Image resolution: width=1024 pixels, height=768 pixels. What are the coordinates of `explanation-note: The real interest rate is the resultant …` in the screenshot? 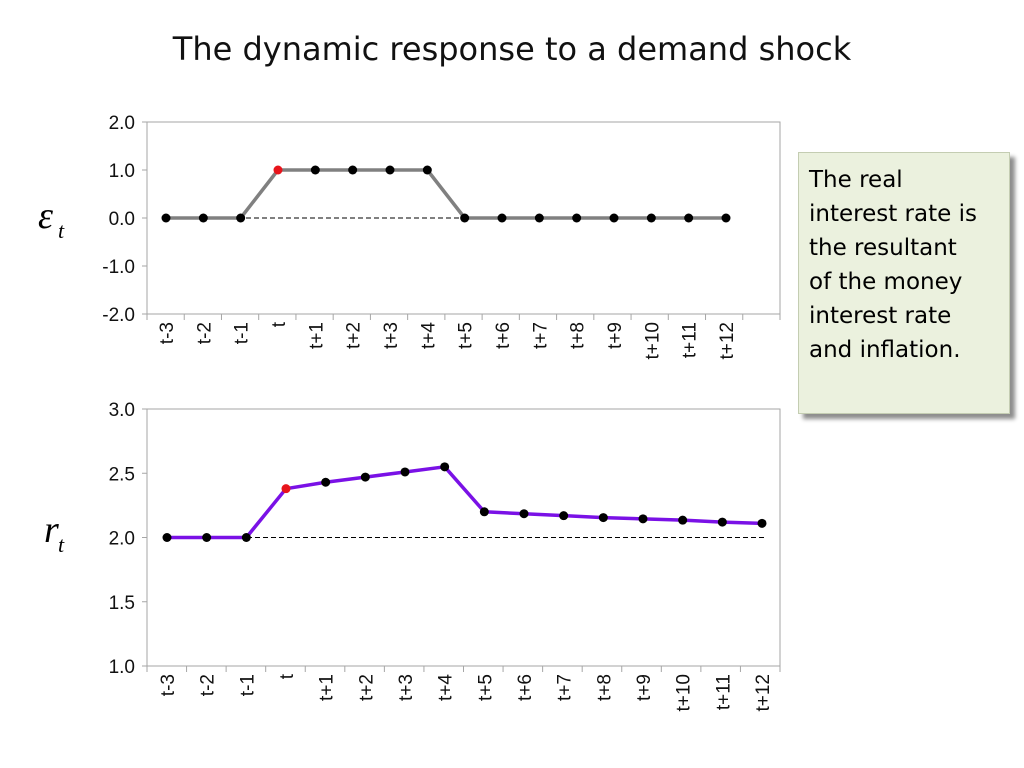 It's located at (904, 283).